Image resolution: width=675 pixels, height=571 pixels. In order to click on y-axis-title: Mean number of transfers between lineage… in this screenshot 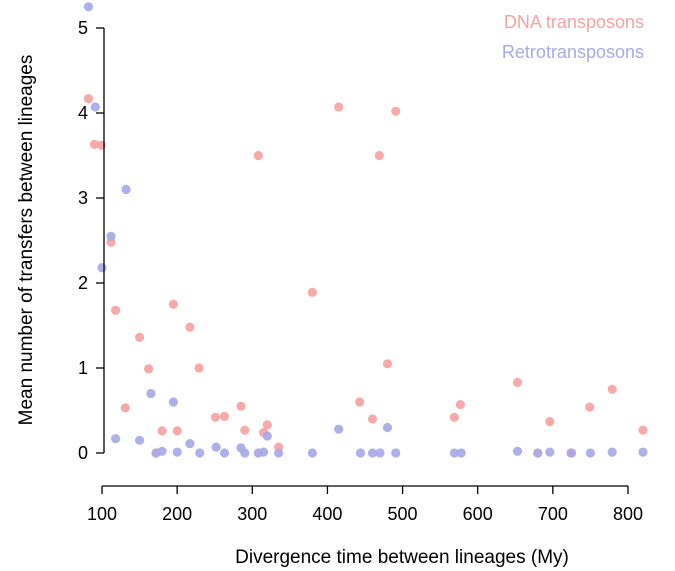, I will do `click(26, 240)`.